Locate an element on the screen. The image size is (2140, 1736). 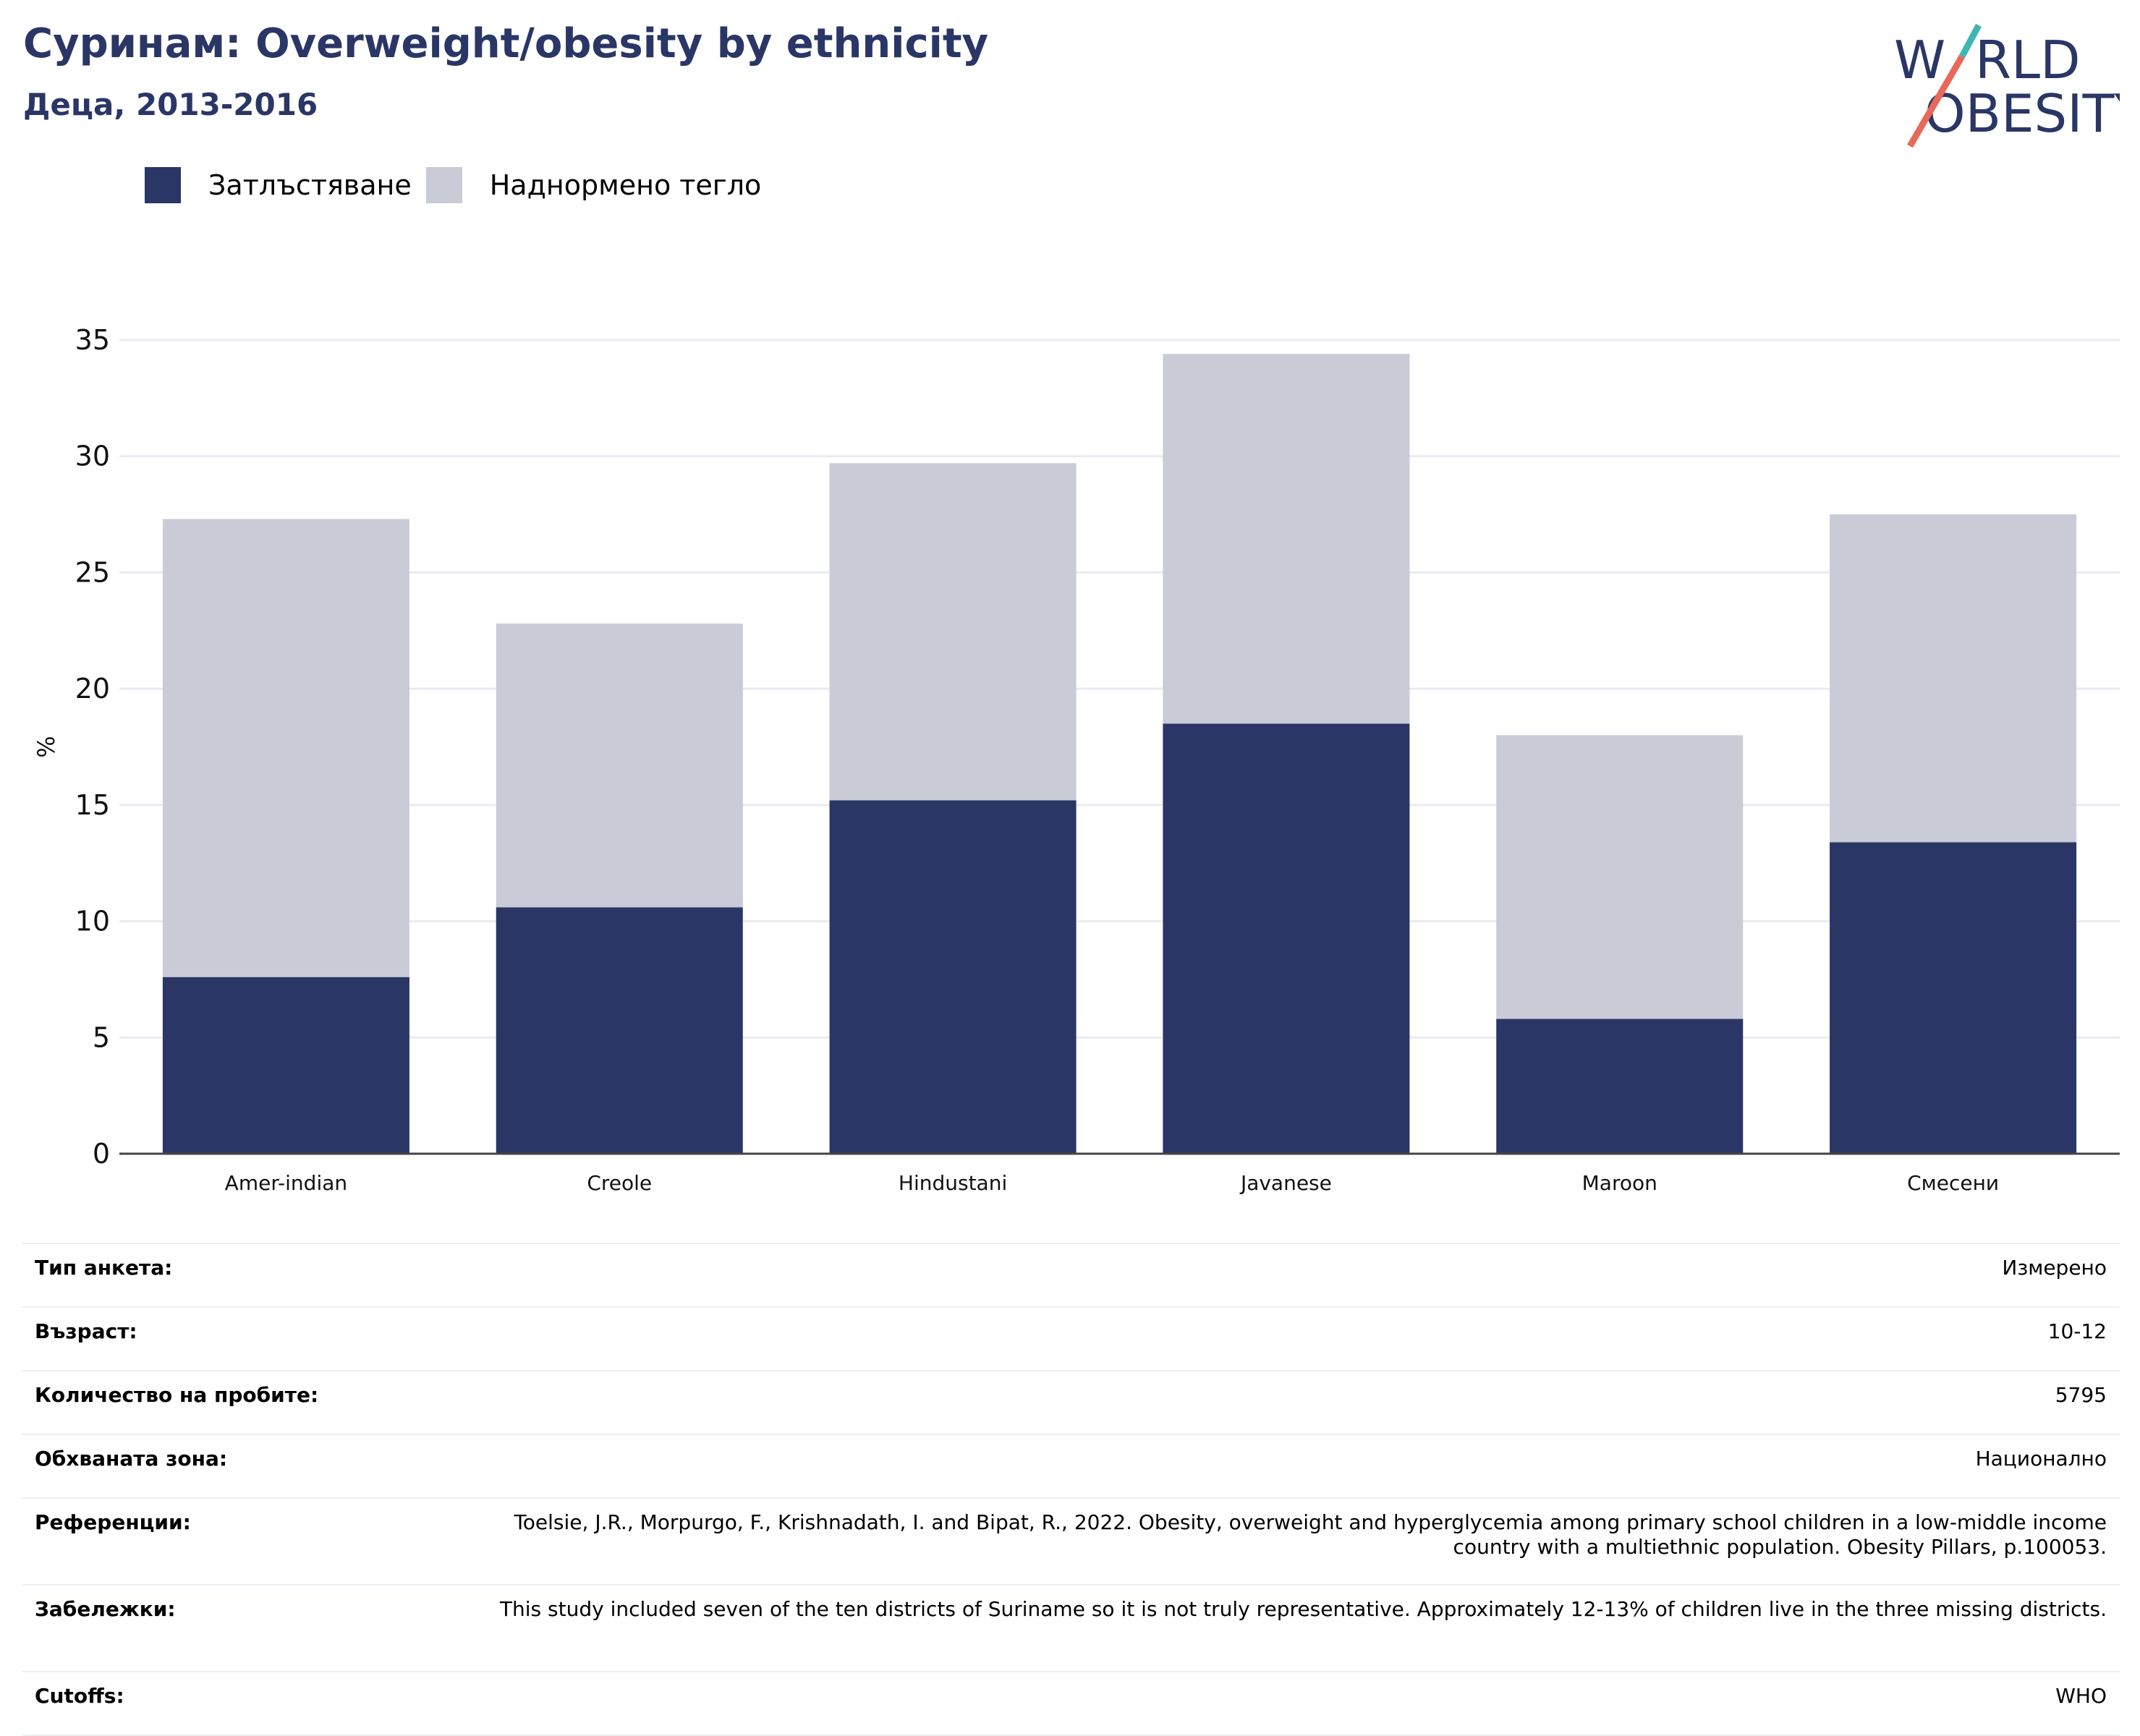
y-tick-label: 35 is located at coordinates (92, 340).